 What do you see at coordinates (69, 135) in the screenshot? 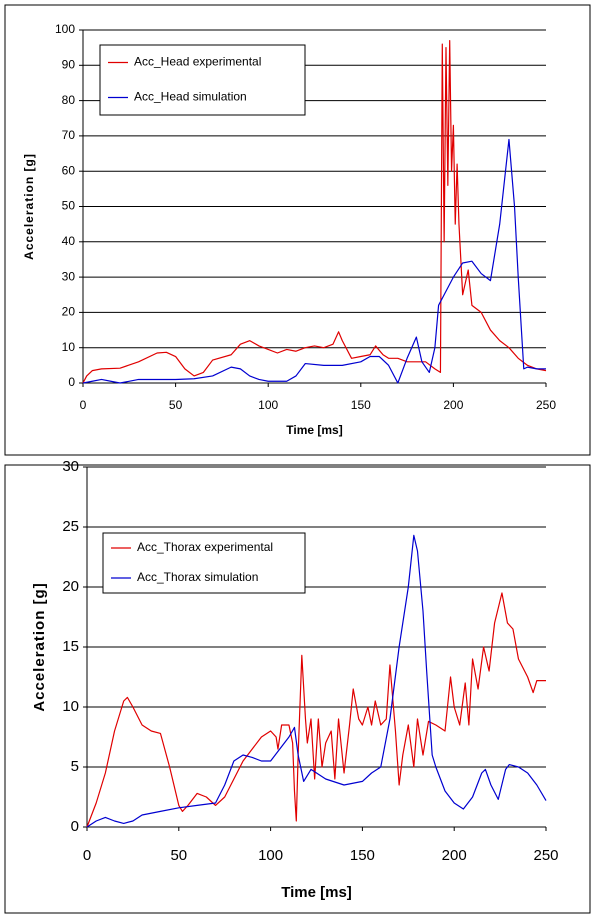
I see `y-tick-label: 70` at bounding box center [69, 135].